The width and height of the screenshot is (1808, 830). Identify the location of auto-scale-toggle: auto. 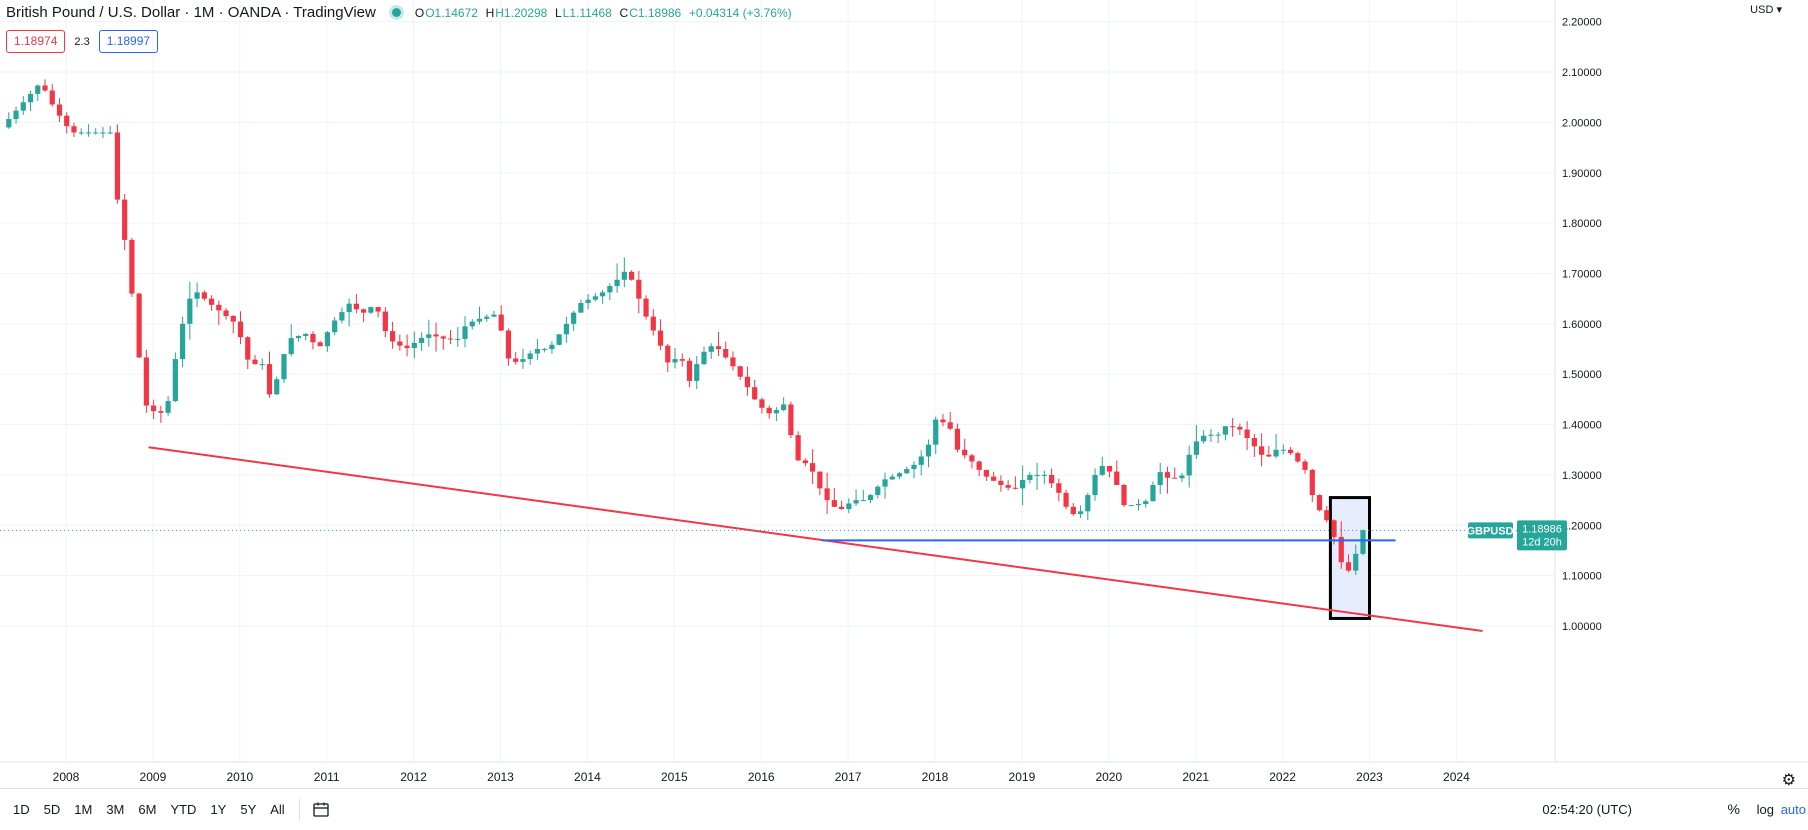
(1793, 809).